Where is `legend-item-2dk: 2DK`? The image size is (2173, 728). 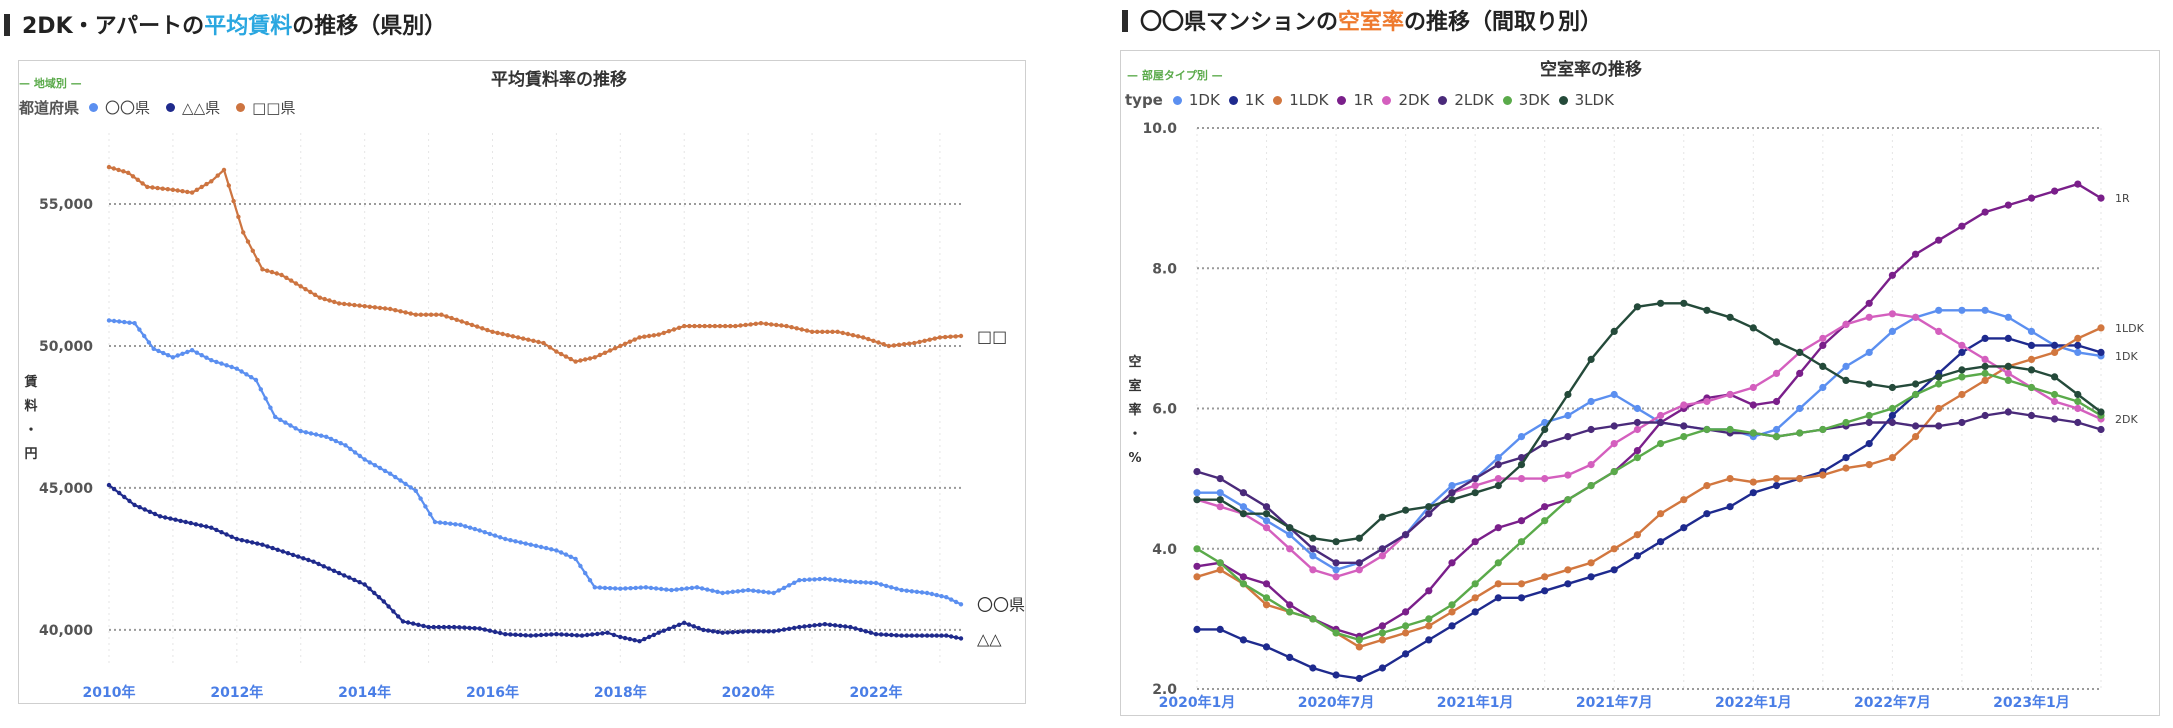
legend-item-2dk: 2DK is located at coordinates (1405, 100).